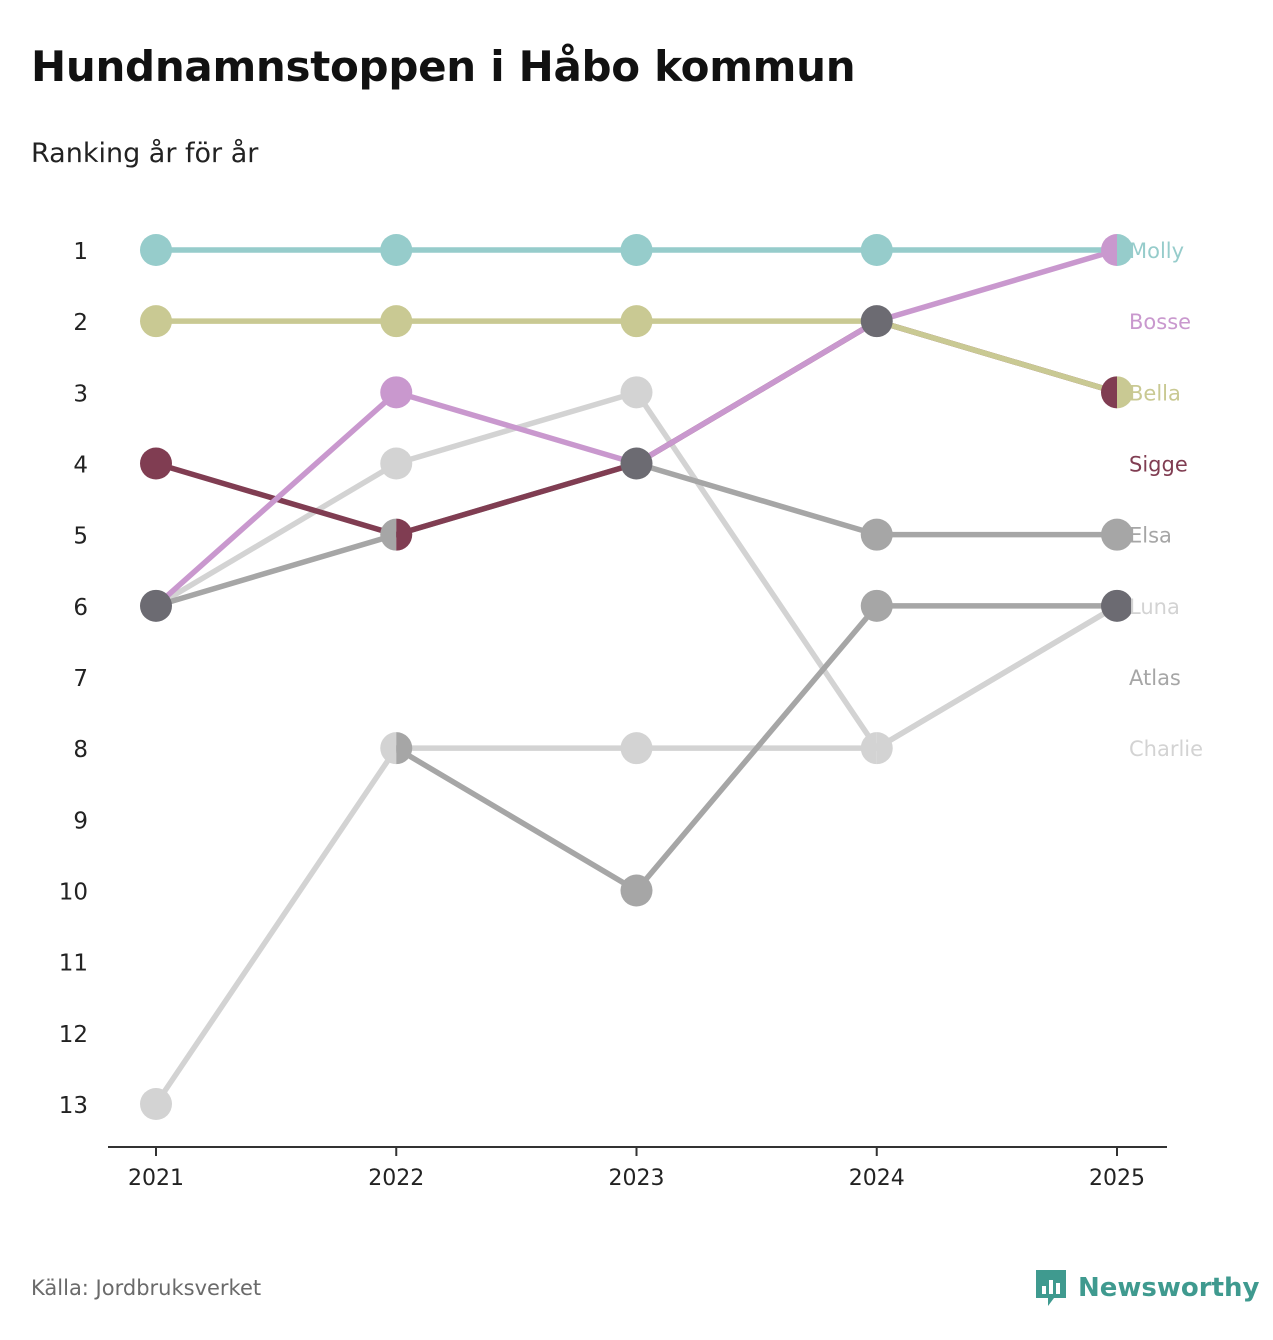  What do you see at coordinates (396, 1178) in the screenshot?
I see `x-tick-label: 2022` at bounding box center [396, 1178].